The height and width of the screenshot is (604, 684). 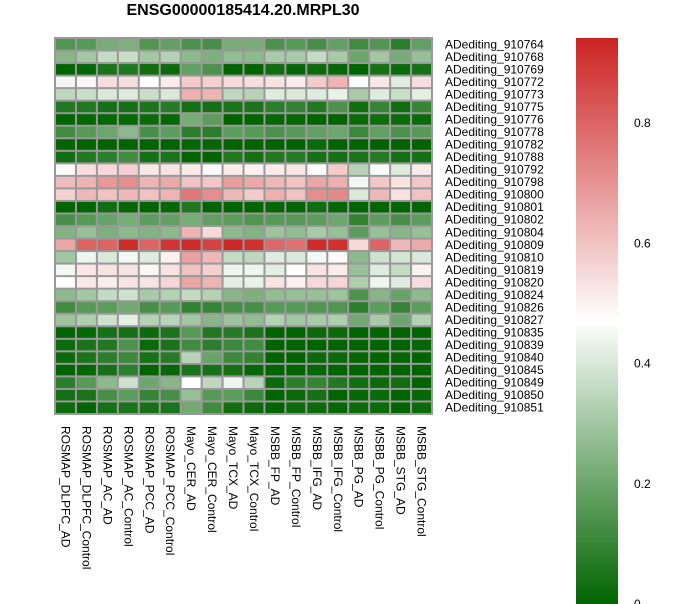 I want to click on row-label: ADediting_910809, so click(x=494, y=245).